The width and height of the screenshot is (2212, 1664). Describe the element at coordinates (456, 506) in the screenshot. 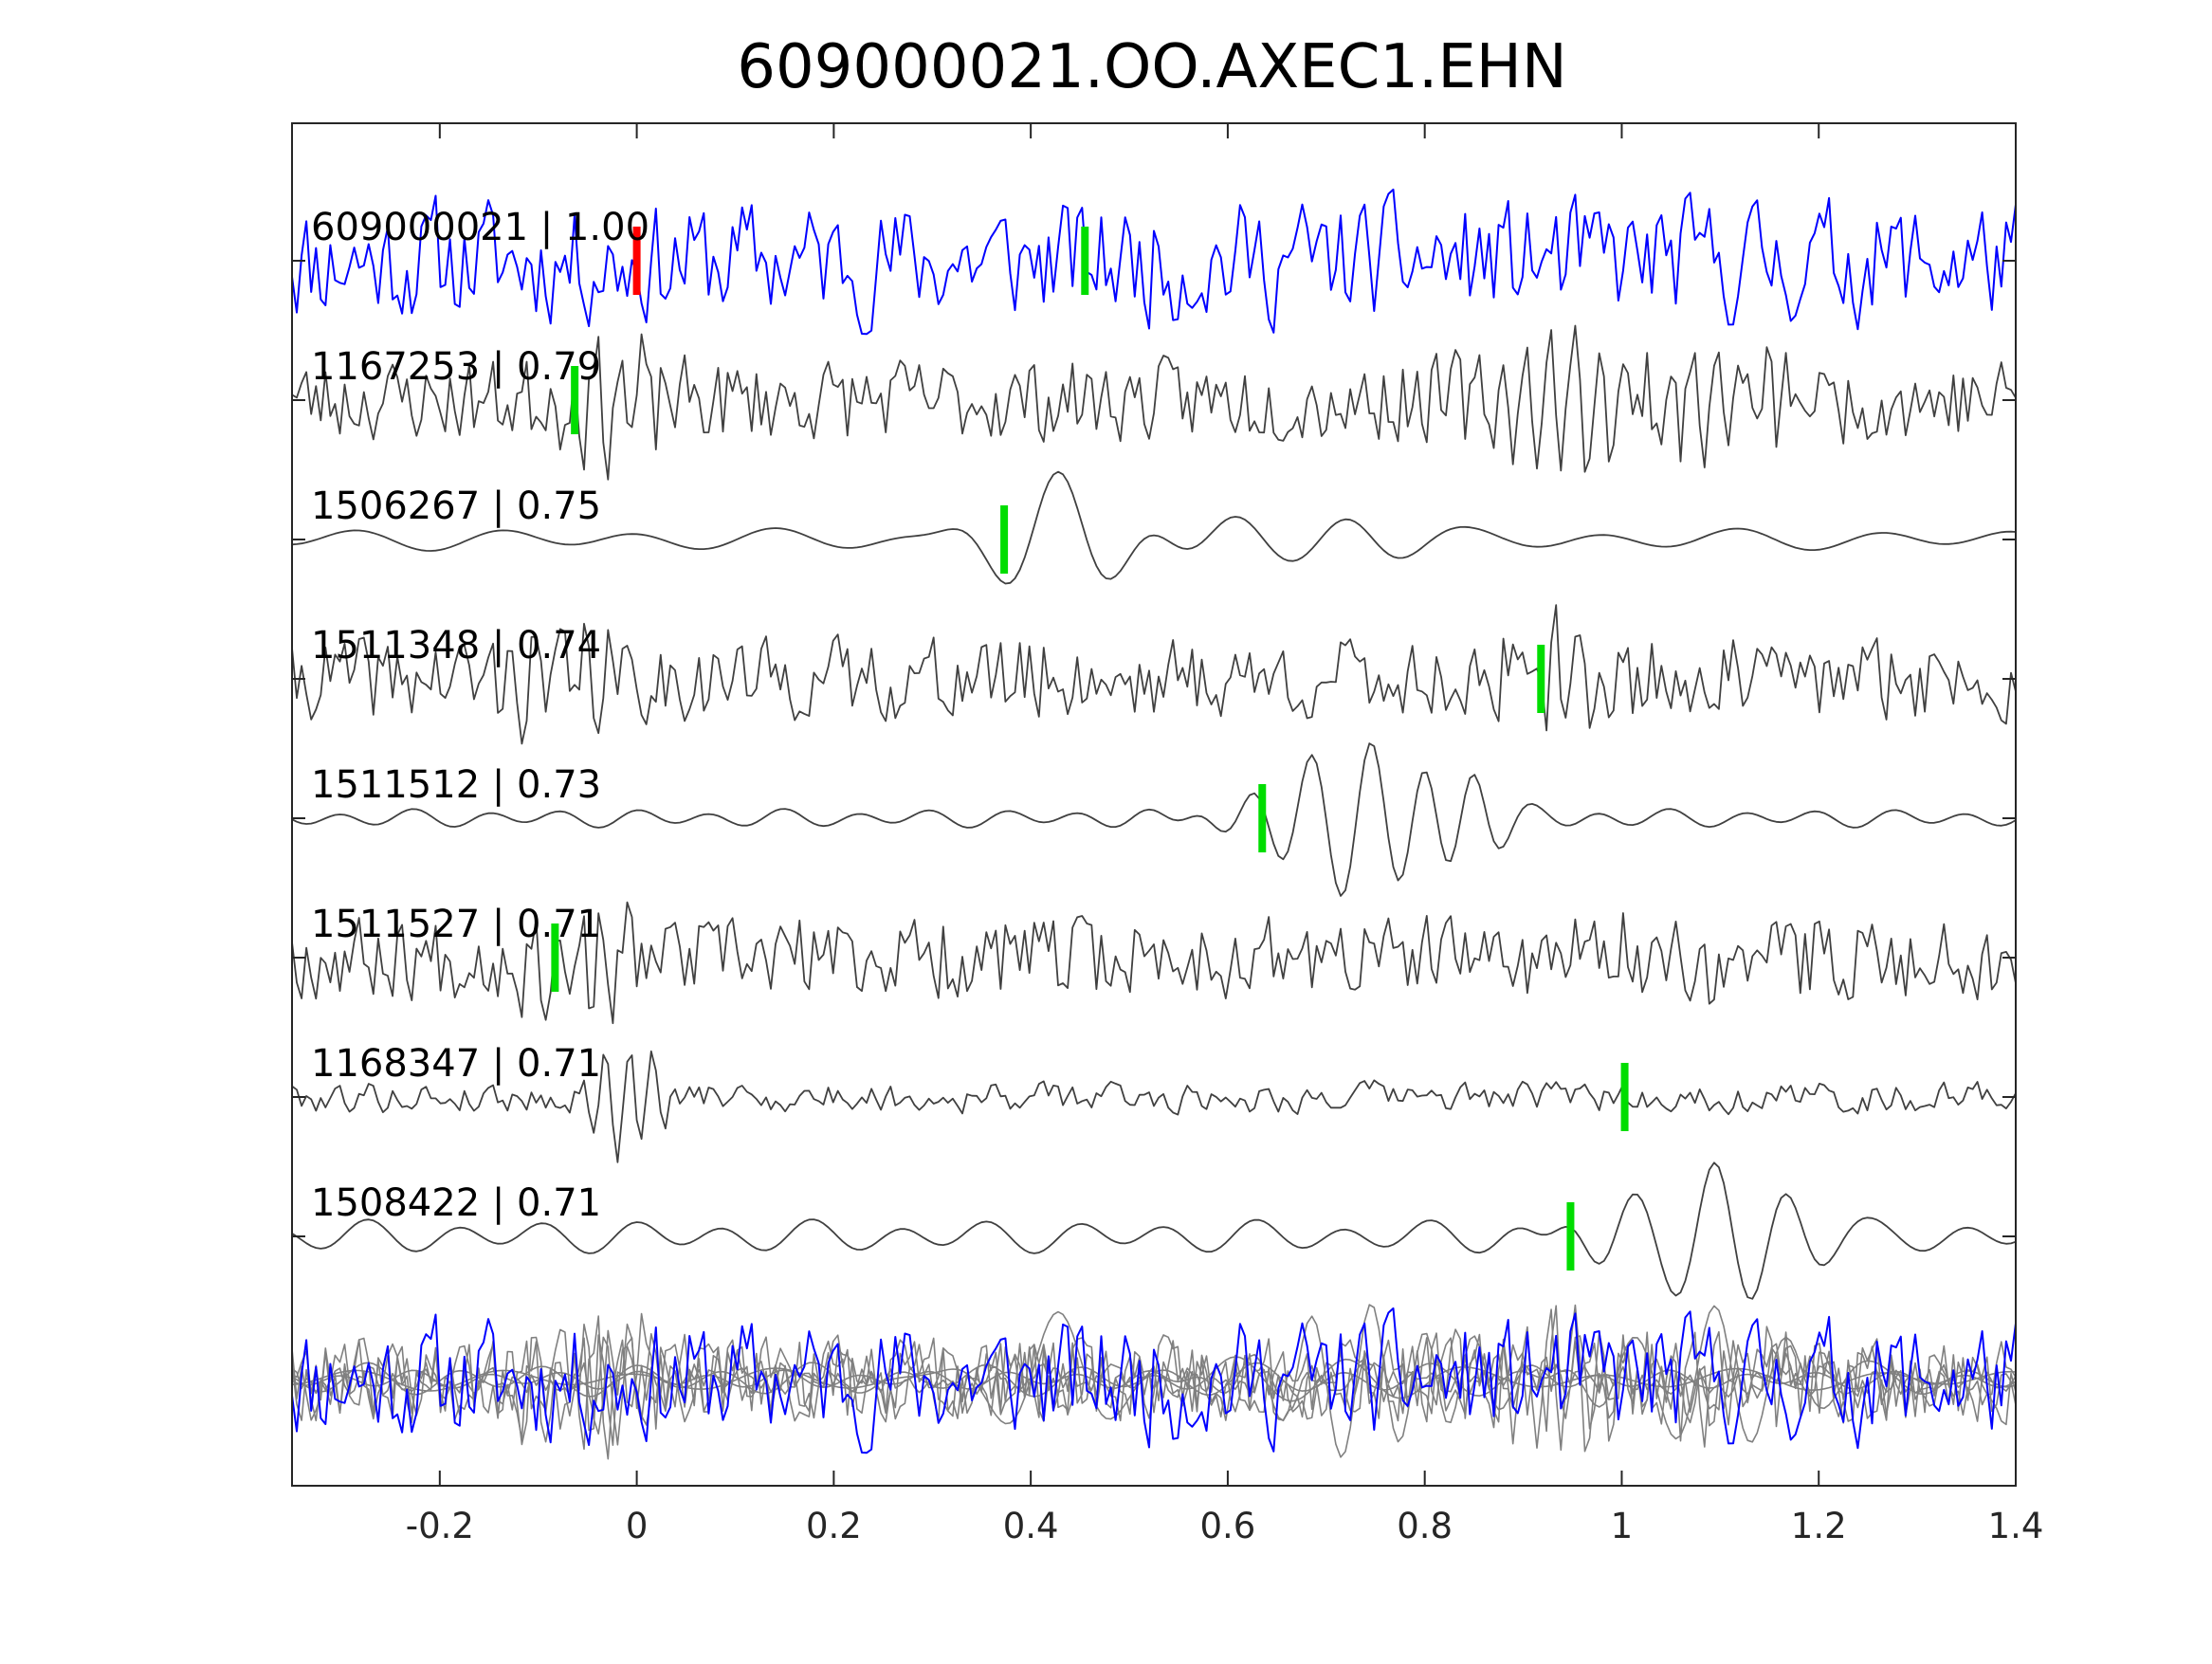

I see `trace-label-1506267: 1506267 | 0.75` at that location.